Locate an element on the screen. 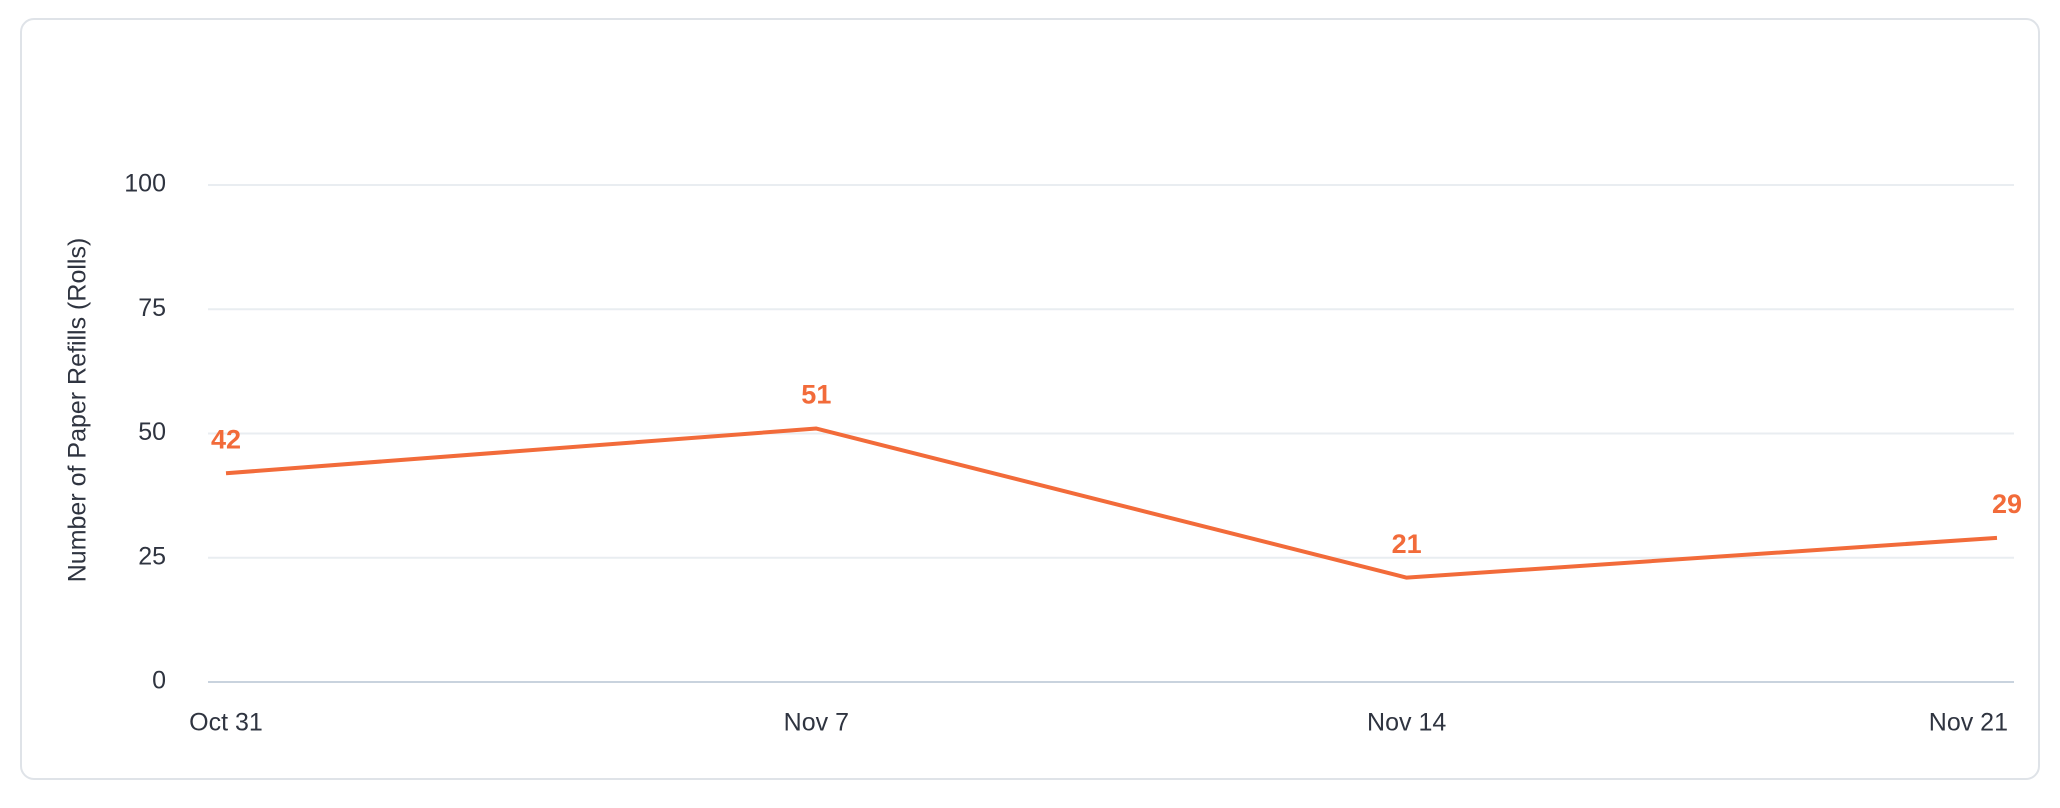 This screenshot has width=2060, height=808. x-tick-label: Nov 7 is located at coordinates (816, 723).